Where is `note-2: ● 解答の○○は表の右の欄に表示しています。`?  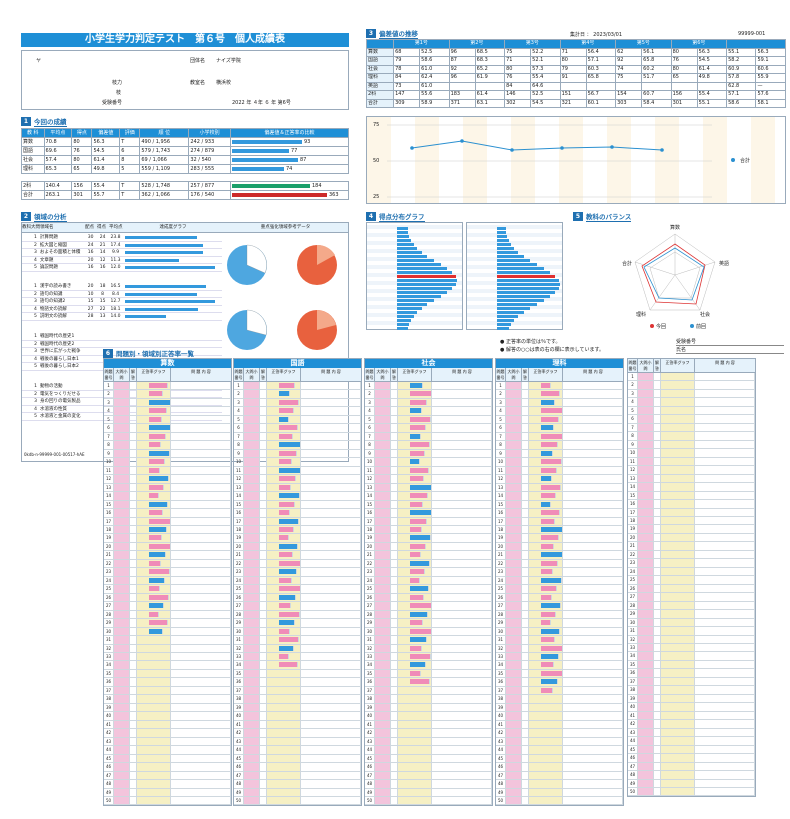
note-2: ● 解答の○○は表の右の欄に表示しています。 is located at coordinates (552, 350).